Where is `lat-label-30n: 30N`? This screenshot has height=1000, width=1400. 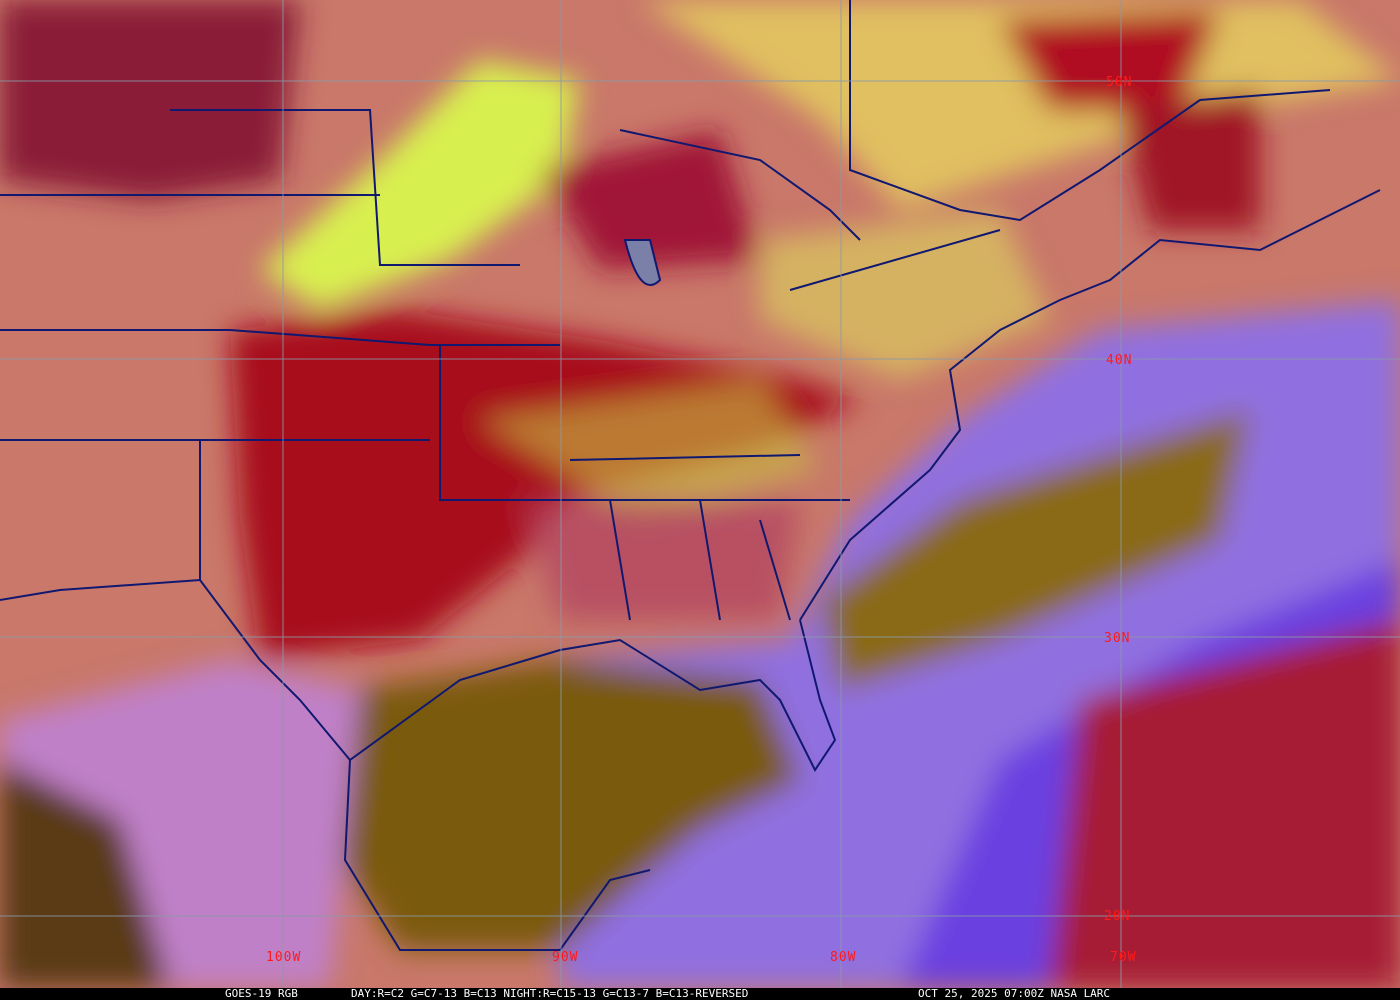 lat-label-30n: 30N is located at coordinates (1117, 638).